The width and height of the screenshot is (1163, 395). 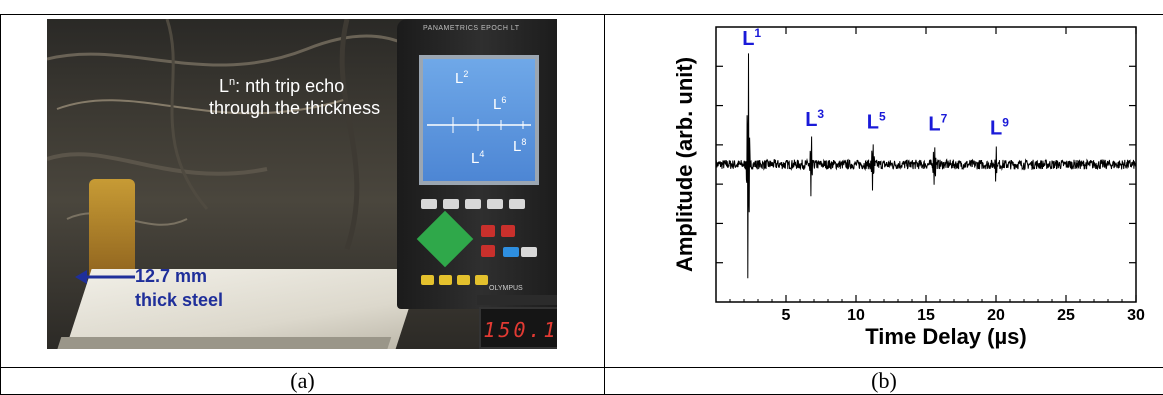 I want to click on x-axis-title: Time Delay (µs), so click(x=945, y=336).